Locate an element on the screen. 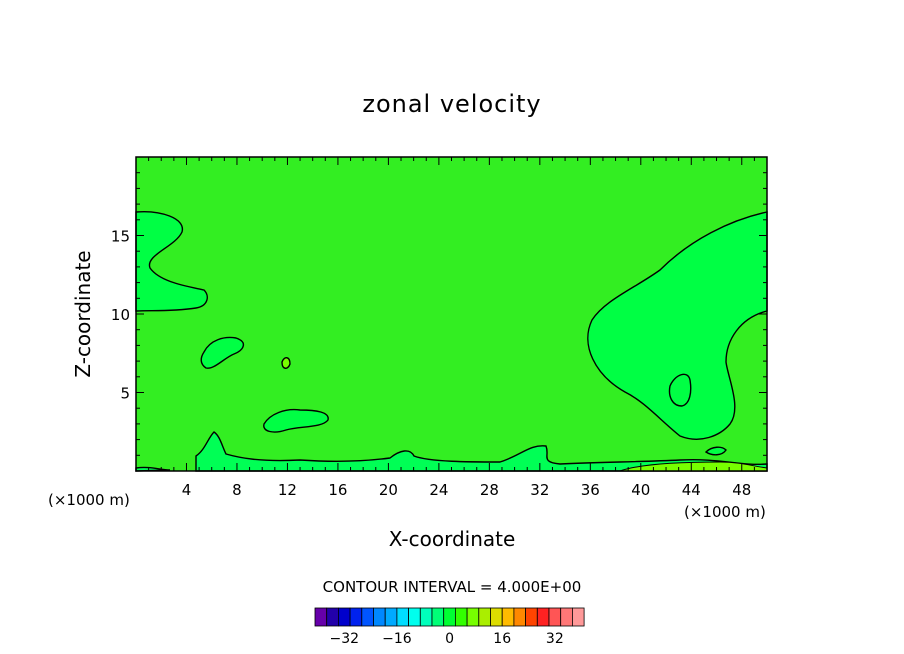  contour-interval-label: CONTOUR INTERVAL = 4.000E+00 is located at coordinates (452, 587).